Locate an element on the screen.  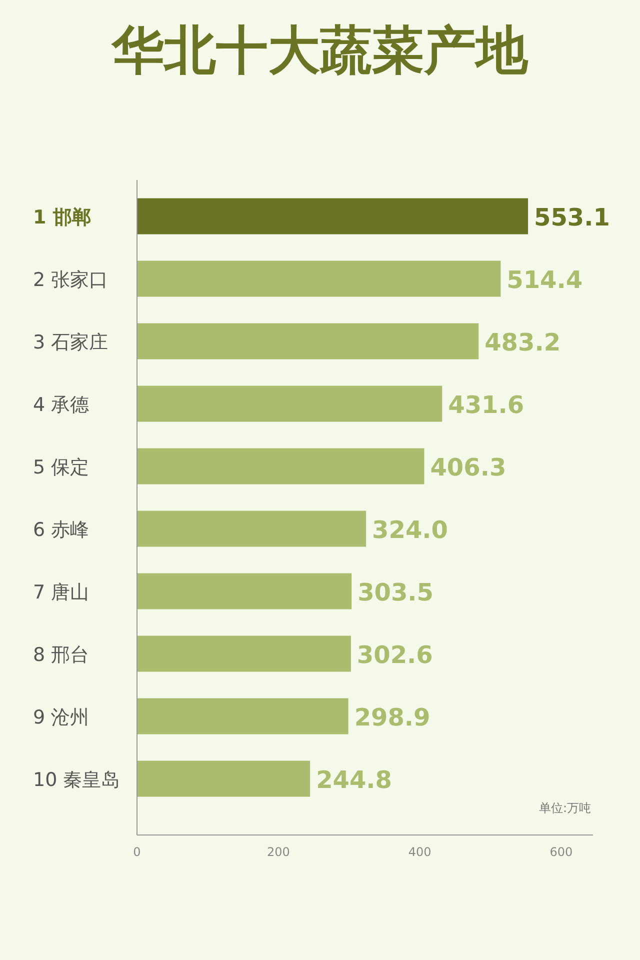
x-tick-label: 200 is located at coordinates (278, 852).